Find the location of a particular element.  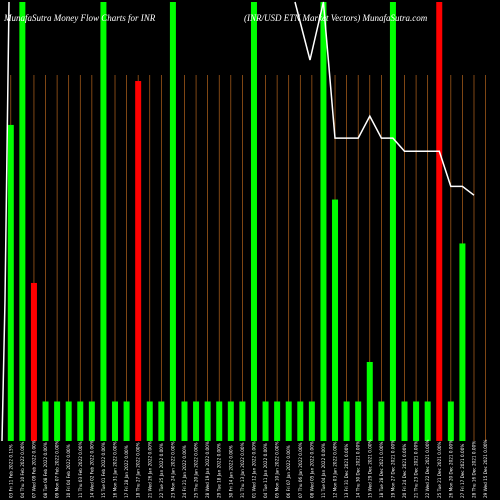

x-tick-label: 30 Fri 14 Jan 2022 0.00% is located at coordinates (230, 471).